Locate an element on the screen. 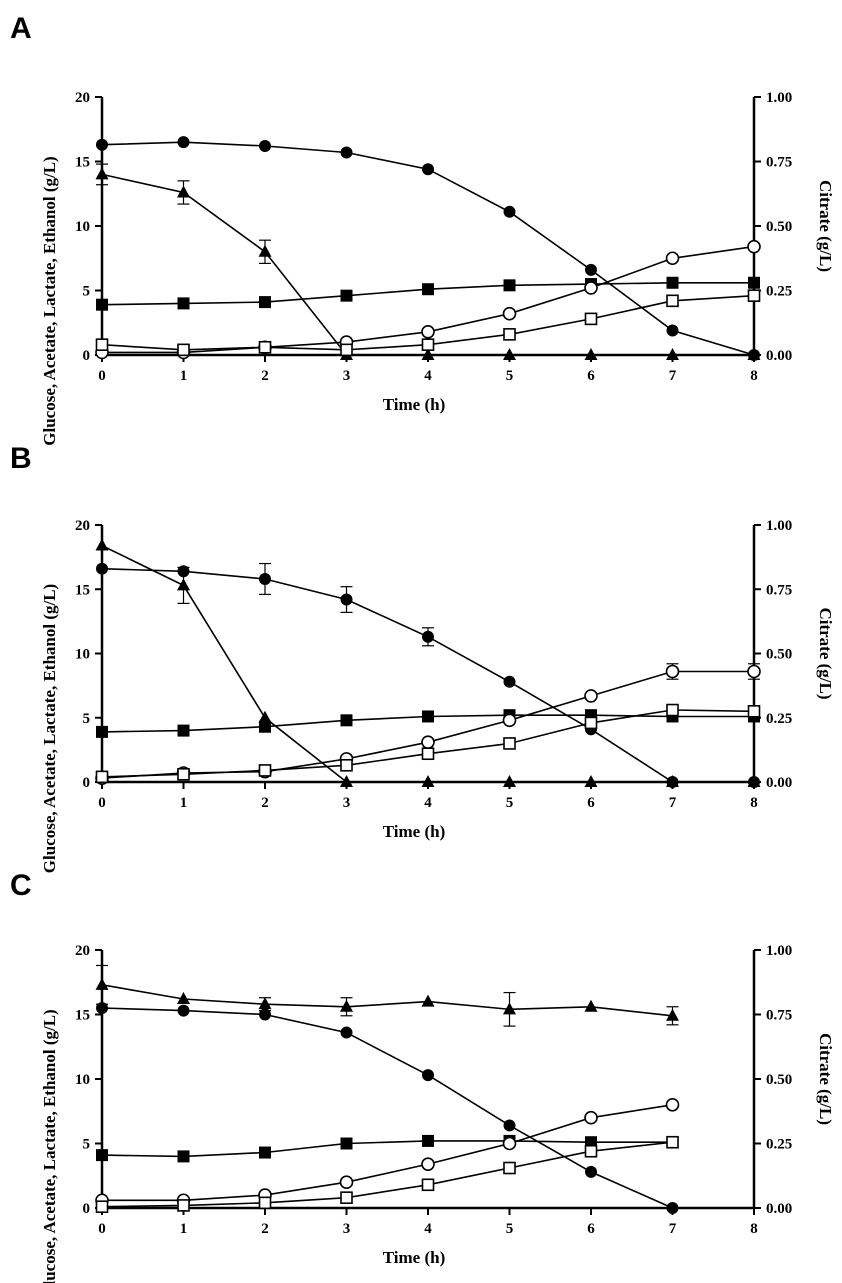  right-y-tick-label: 1.00 is located at coordinates (779, 951).